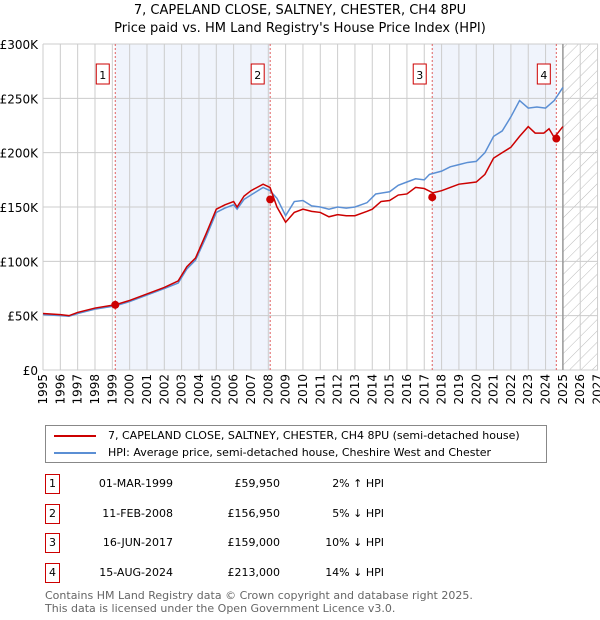 The width and height of the screenshot is (600, 620). I want to click on sale-row: 3 16-JUN-2017 £159,000 10% ↓ HPI, so click(245, 543).